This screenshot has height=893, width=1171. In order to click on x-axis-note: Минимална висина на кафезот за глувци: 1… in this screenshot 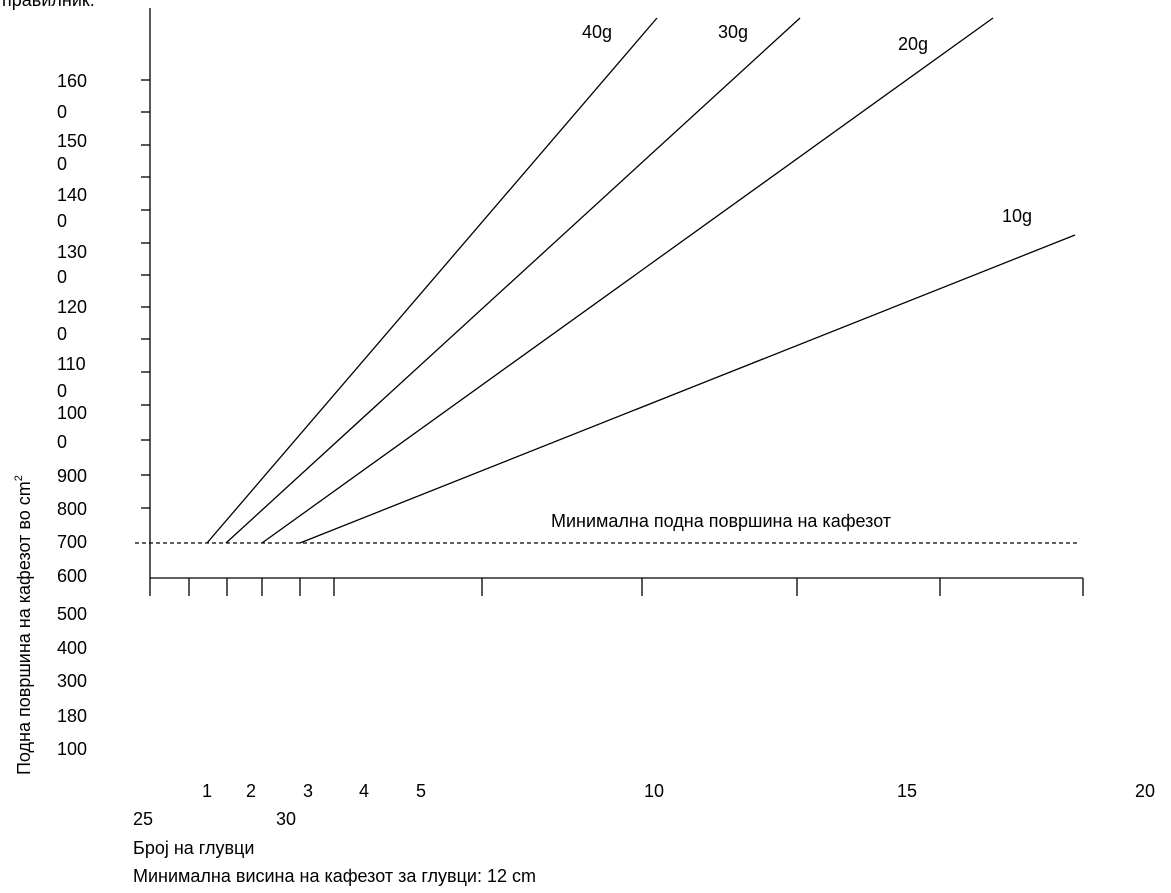, I will do `click(334, 876)`.